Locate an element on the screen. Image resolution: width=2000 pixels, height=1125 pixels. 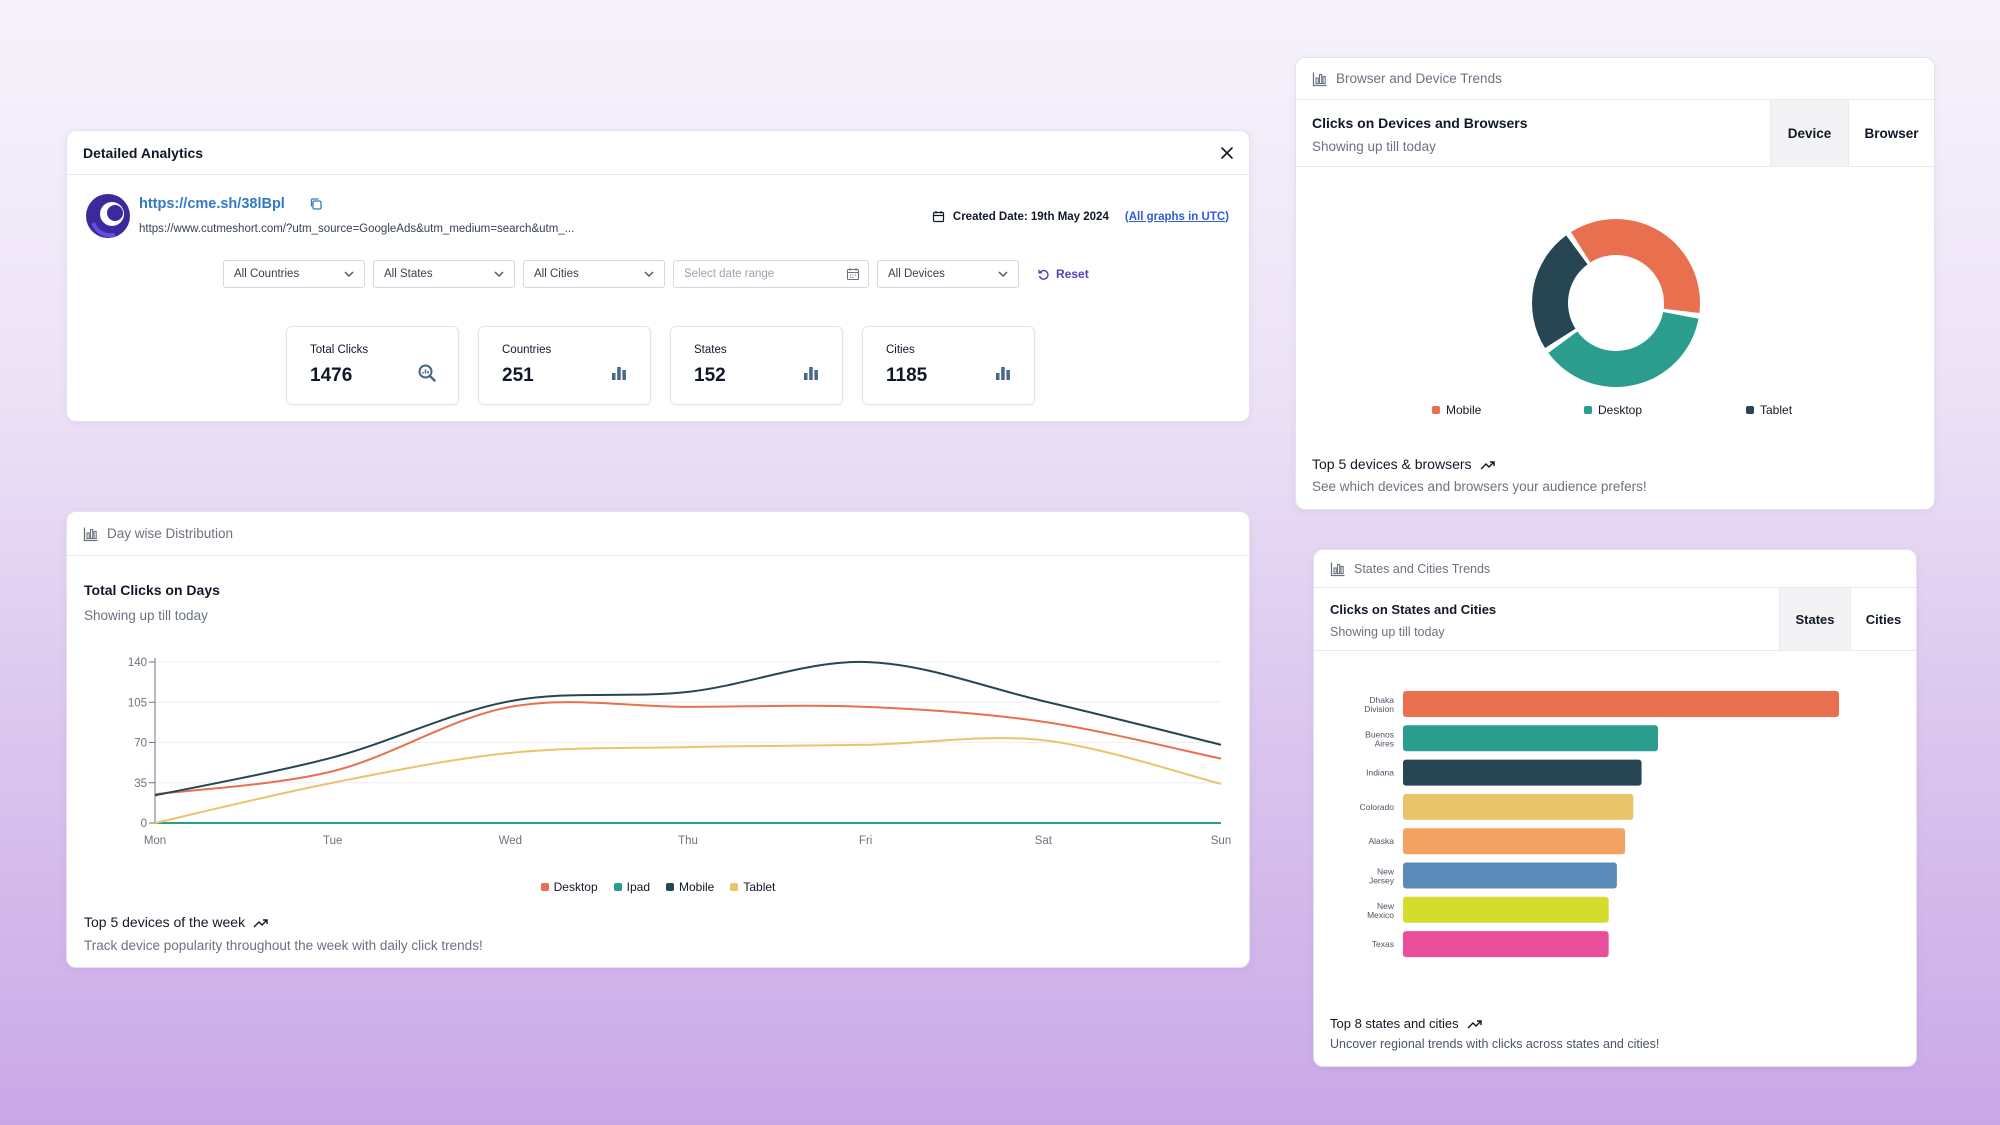
x-tick-label: Sun is located at coordinates (1221, 841).